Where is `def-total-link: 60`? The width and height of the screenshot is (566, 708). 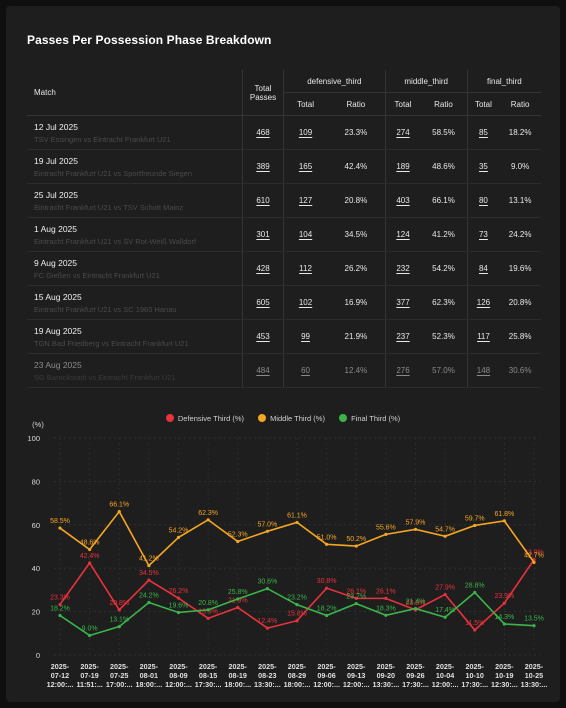 def-total-link: 60 is located at coordinates (305, 370).